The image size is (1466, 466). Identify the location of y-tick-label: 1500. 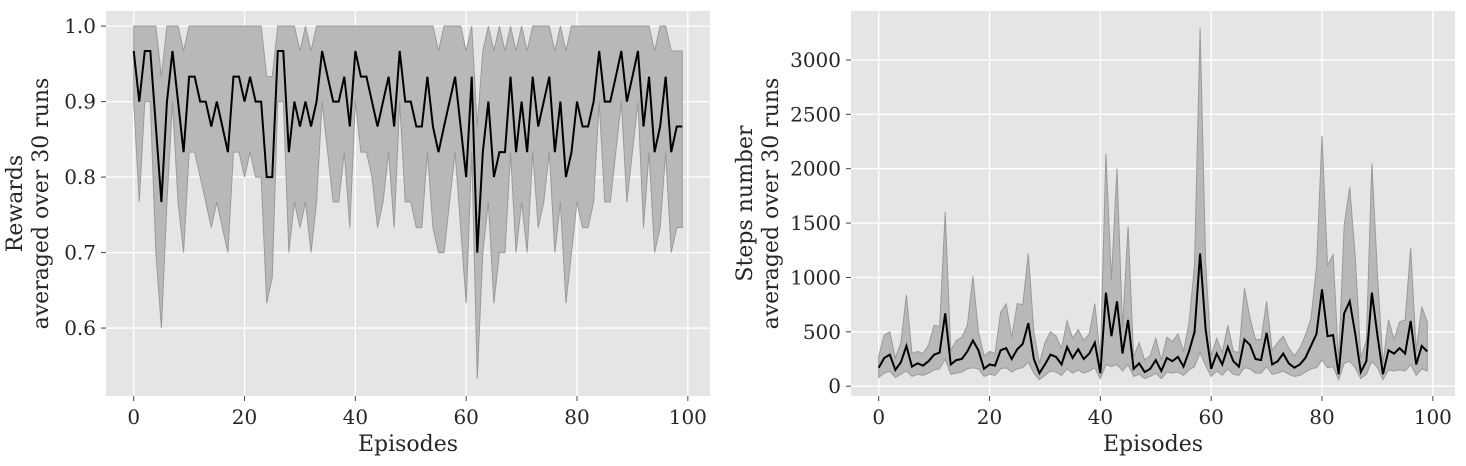
(815, 223).